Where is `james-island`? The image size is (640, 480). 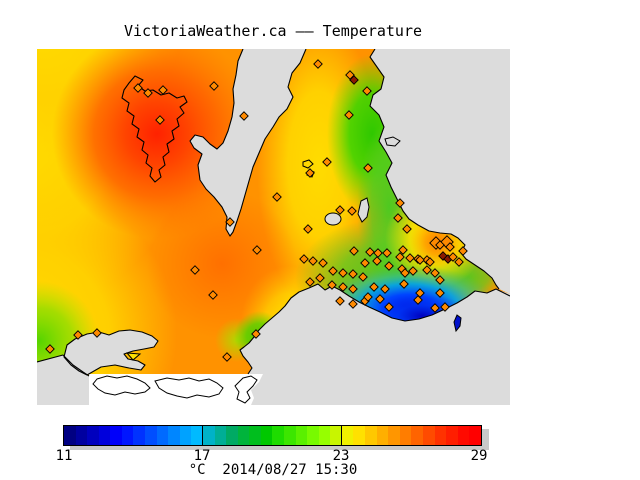
james-island is located at coordinates (363, 210).